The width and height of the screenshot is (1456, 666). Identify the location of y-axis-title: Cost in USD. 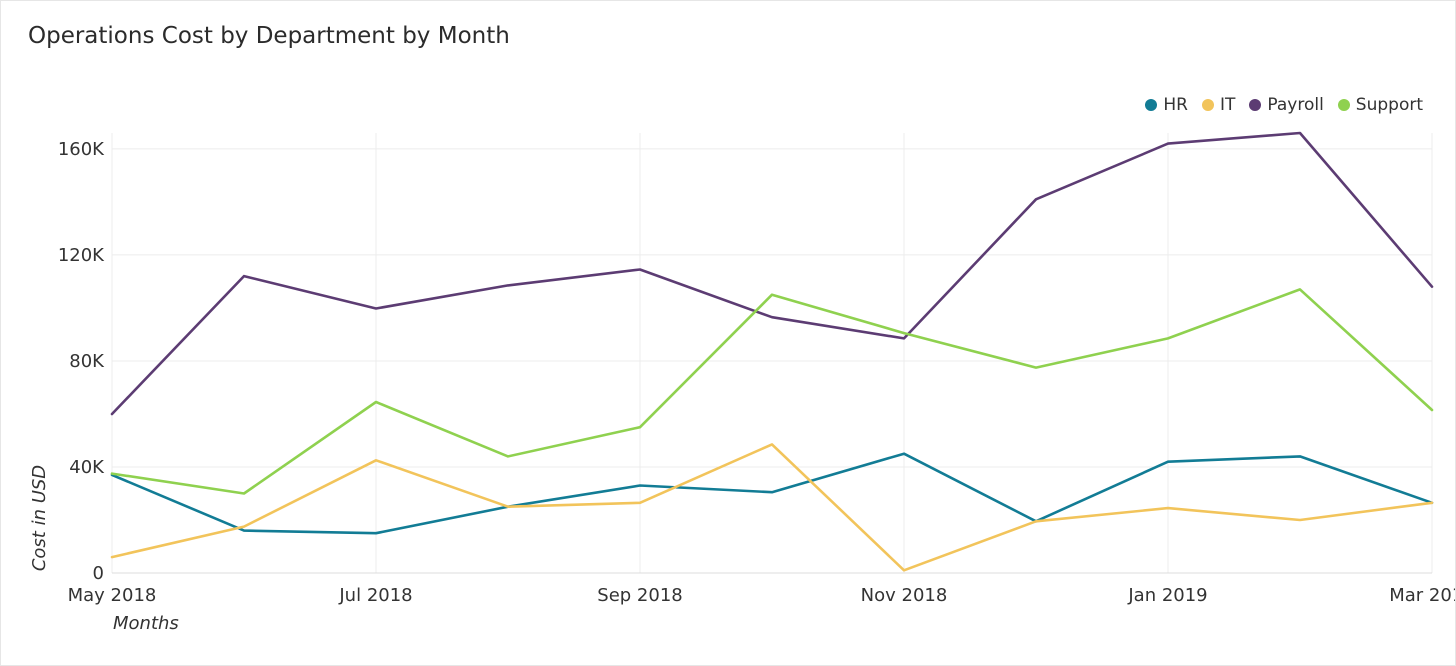
(39, 518).